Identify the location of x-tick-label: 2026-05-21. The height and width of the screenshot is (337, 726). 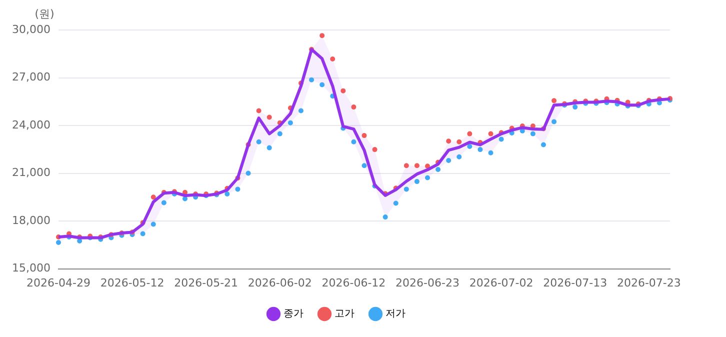
(206, 283).